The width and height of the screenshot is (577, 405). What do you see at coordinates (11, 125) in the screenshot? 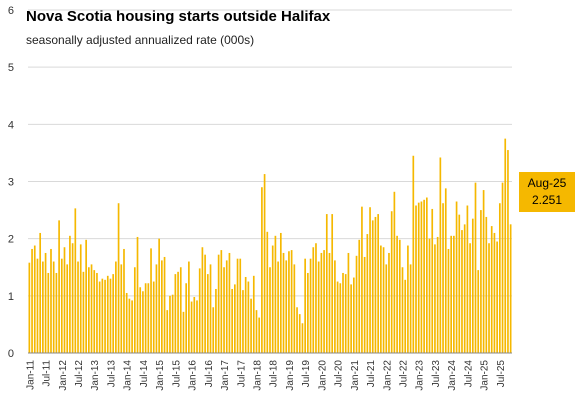
I see `y-tick-label: 4` at bounding box center [11, 125].